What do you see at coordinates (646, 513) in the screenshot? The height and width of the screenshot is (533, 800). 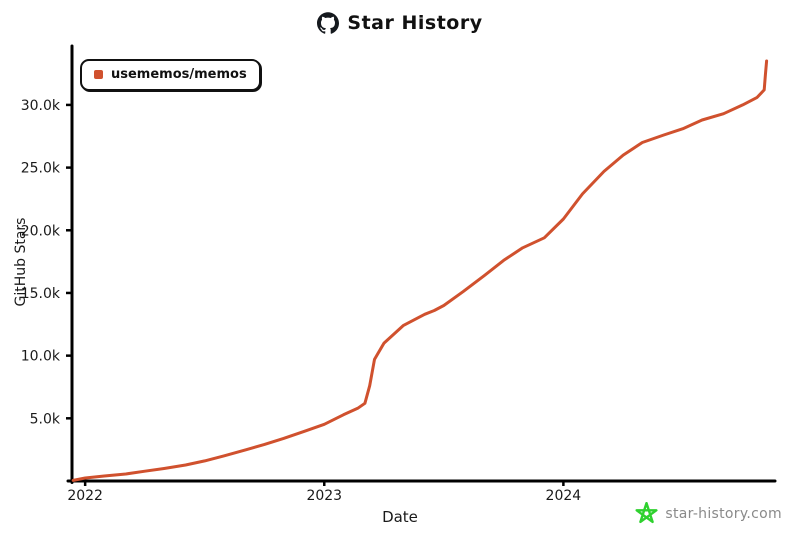 I see `star-logo-icon` at bounding box center [646, 513].